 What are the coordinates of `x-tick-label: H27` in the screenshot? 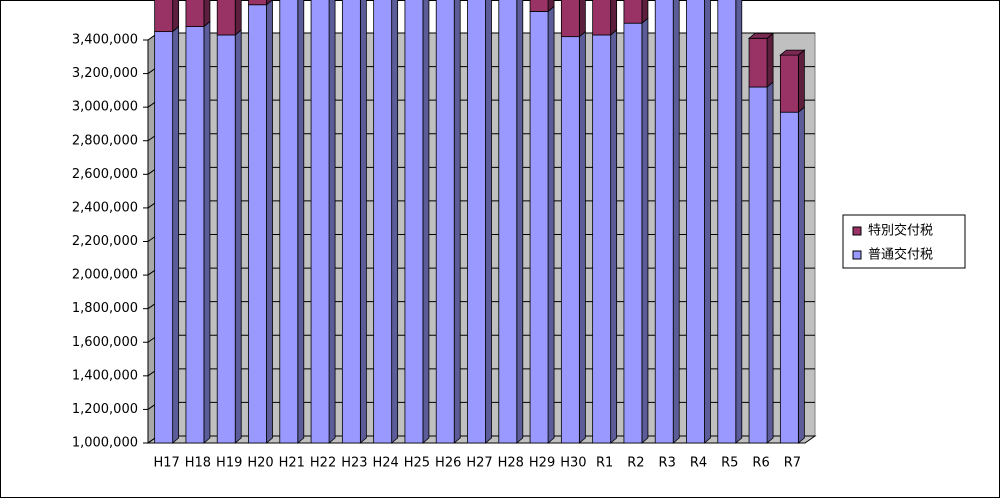 It's located at (479, 463).